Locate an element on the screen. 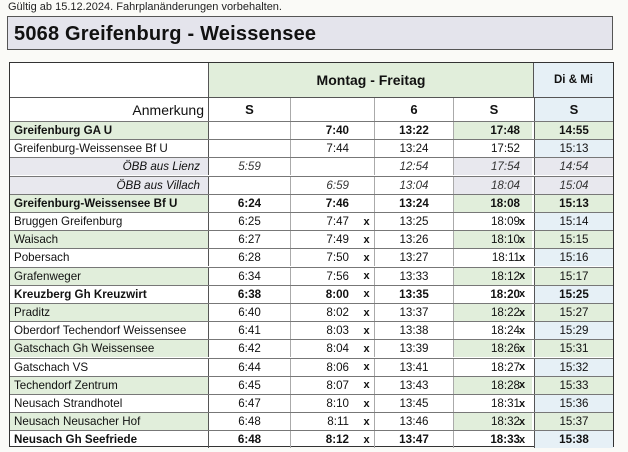 Image resolution: width=628 pixels, height=452 pixels. time-col-e: 15:13 is located at coordinates (573, 203).